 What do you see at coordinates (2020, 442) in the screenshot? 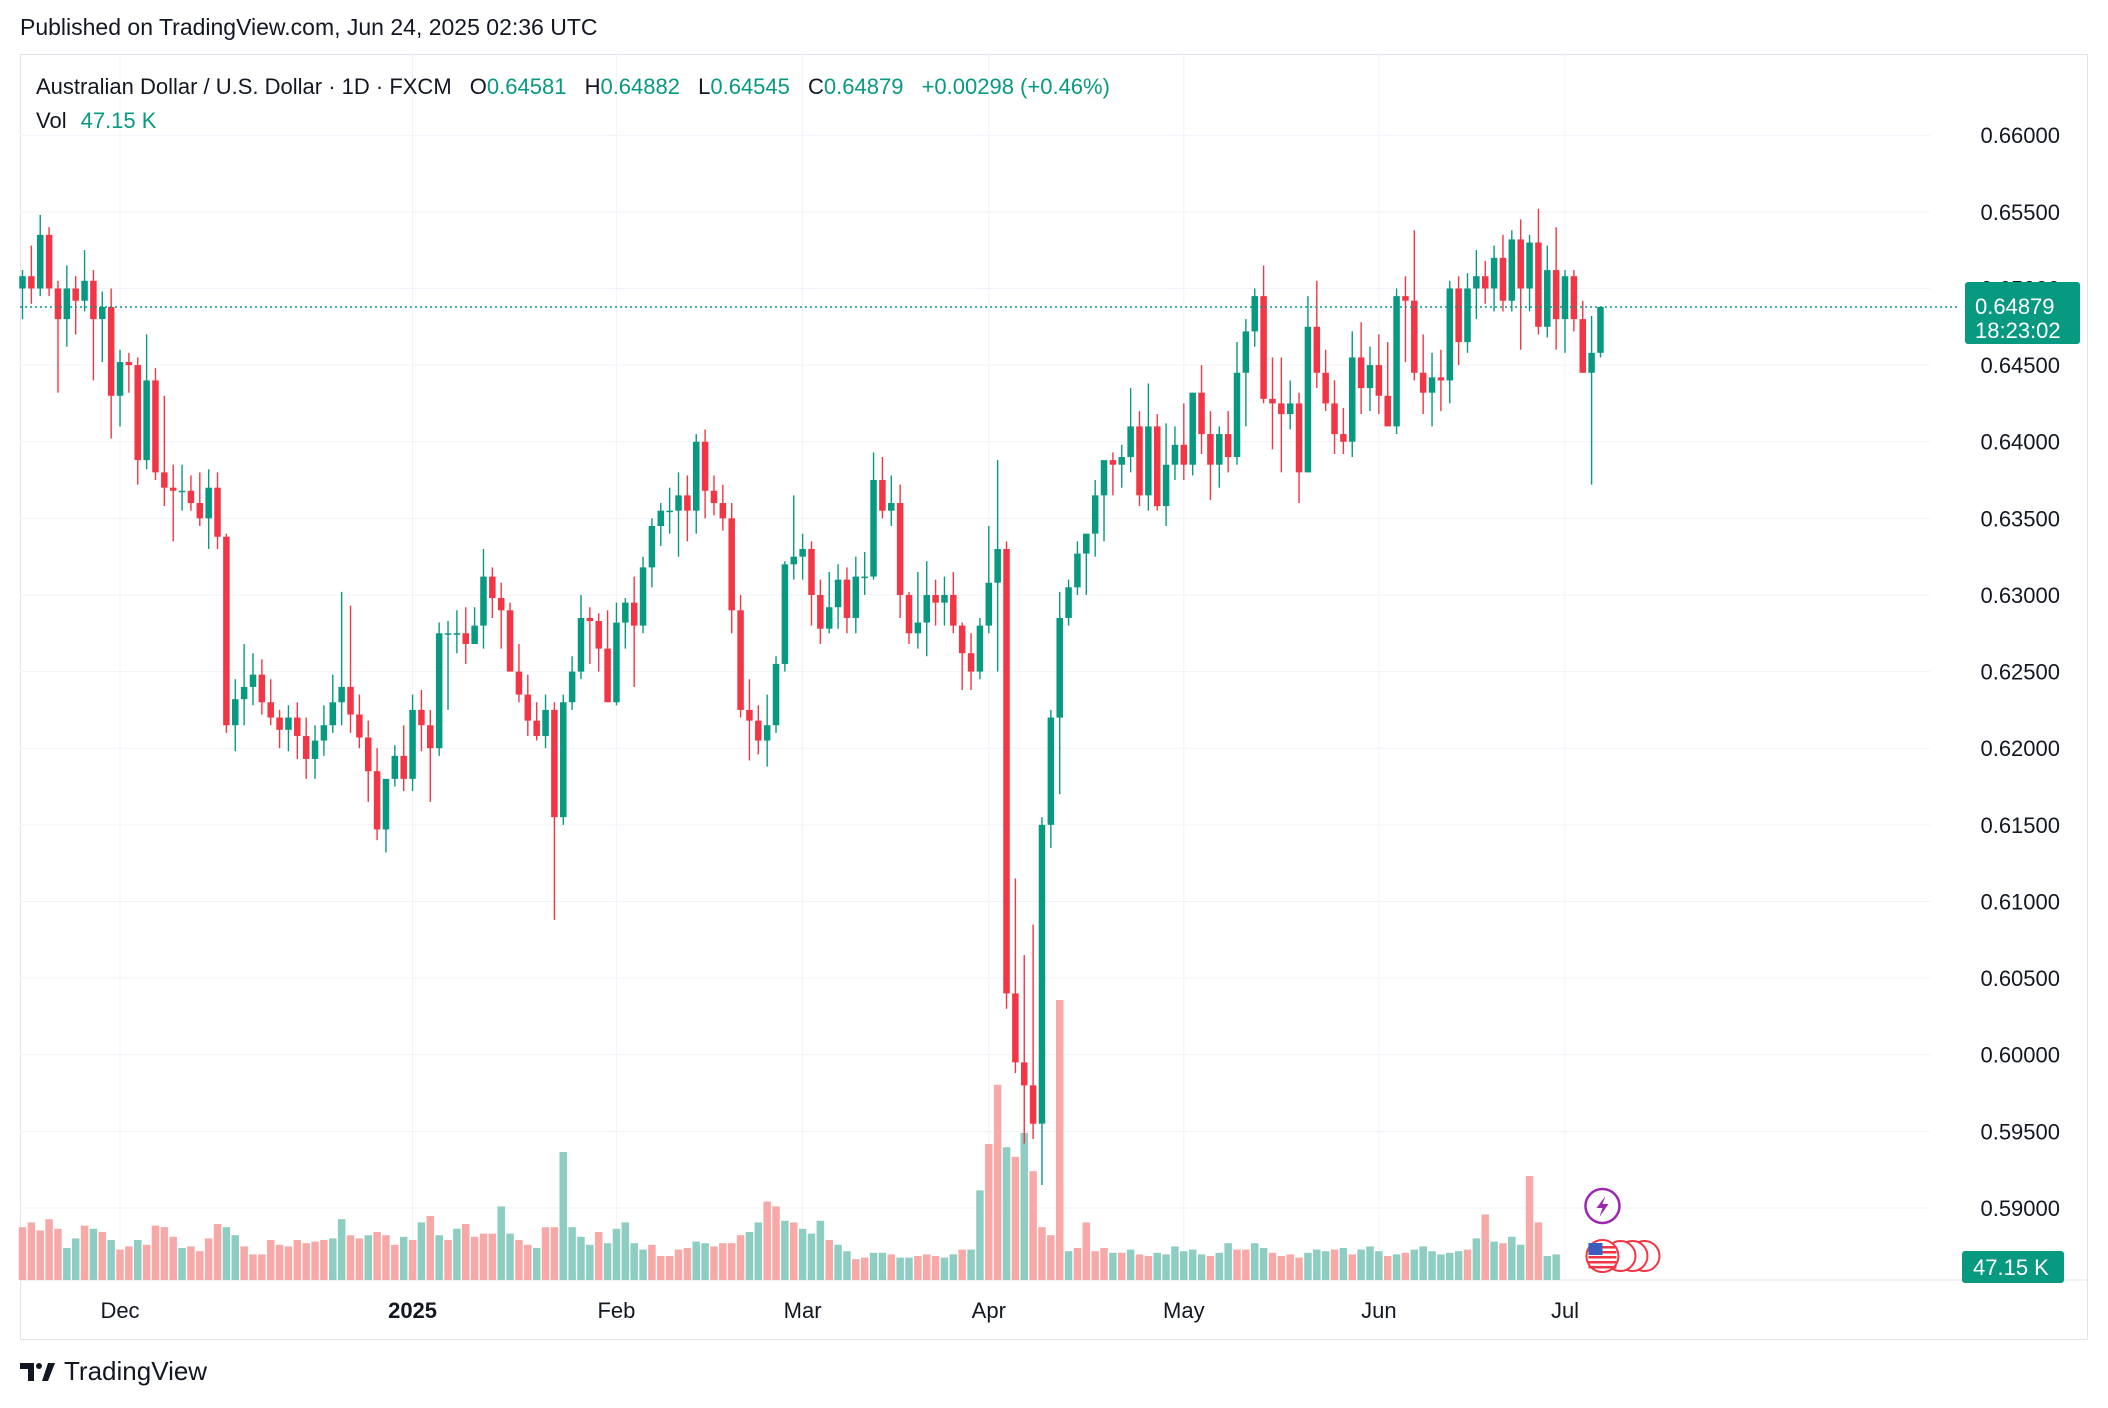
I see `price-tick-label: 0.64000` at bounding box center [2020, 442].